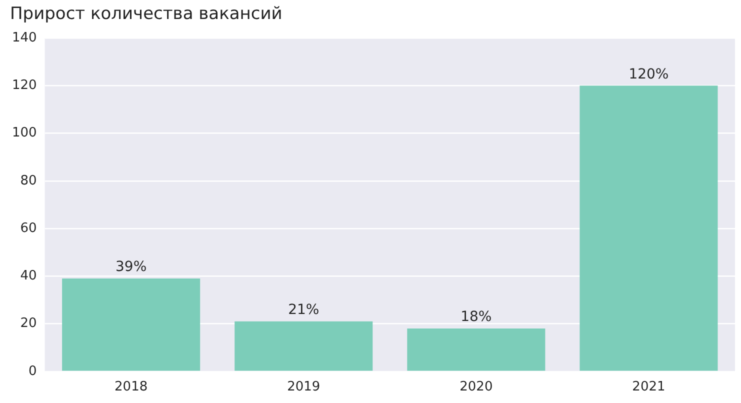  I want to click on y-tick-label: 40, so click(28, 276).